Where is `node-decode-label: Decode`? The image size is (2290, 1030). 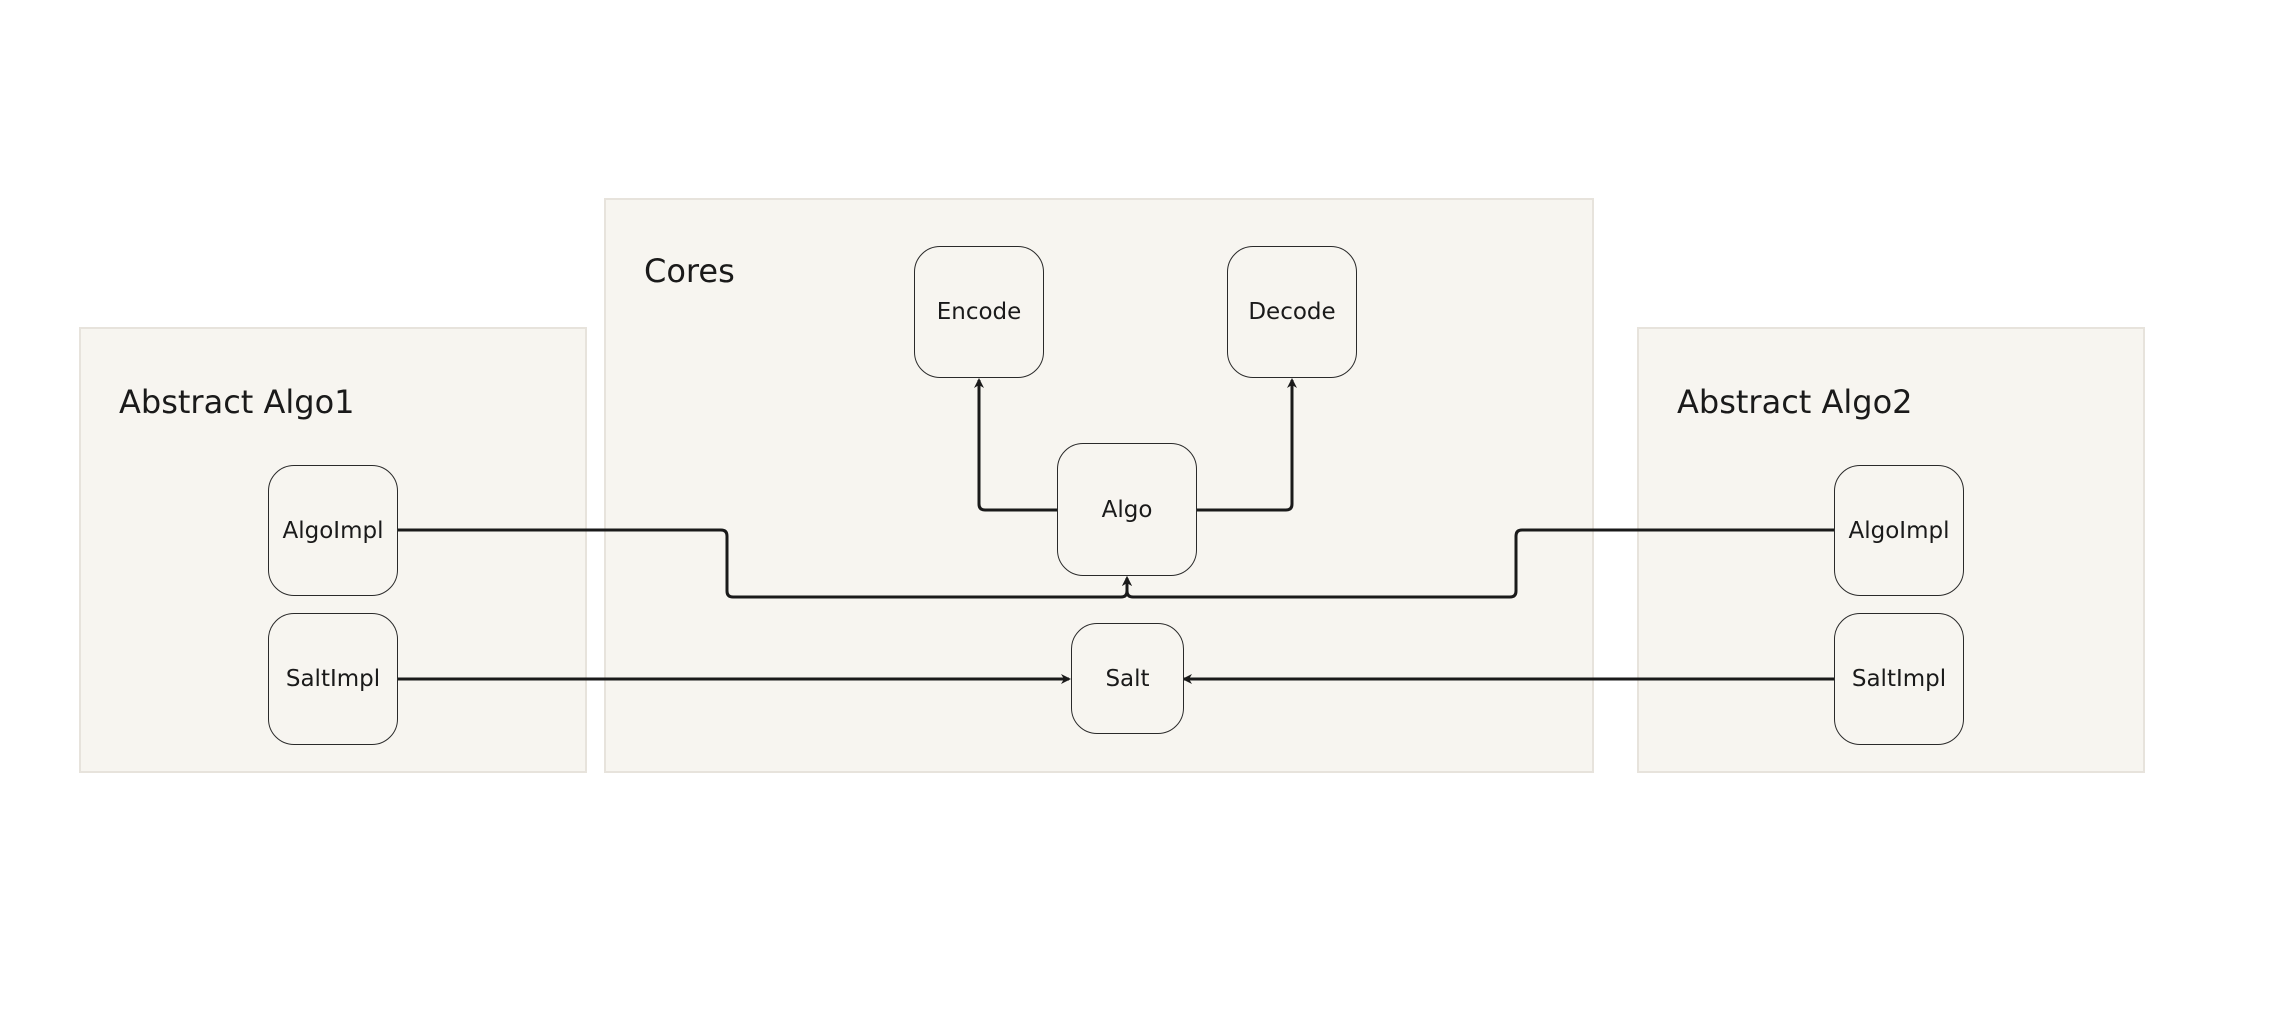
node-decode-label: Decode is located at coordinates (1292, 312).